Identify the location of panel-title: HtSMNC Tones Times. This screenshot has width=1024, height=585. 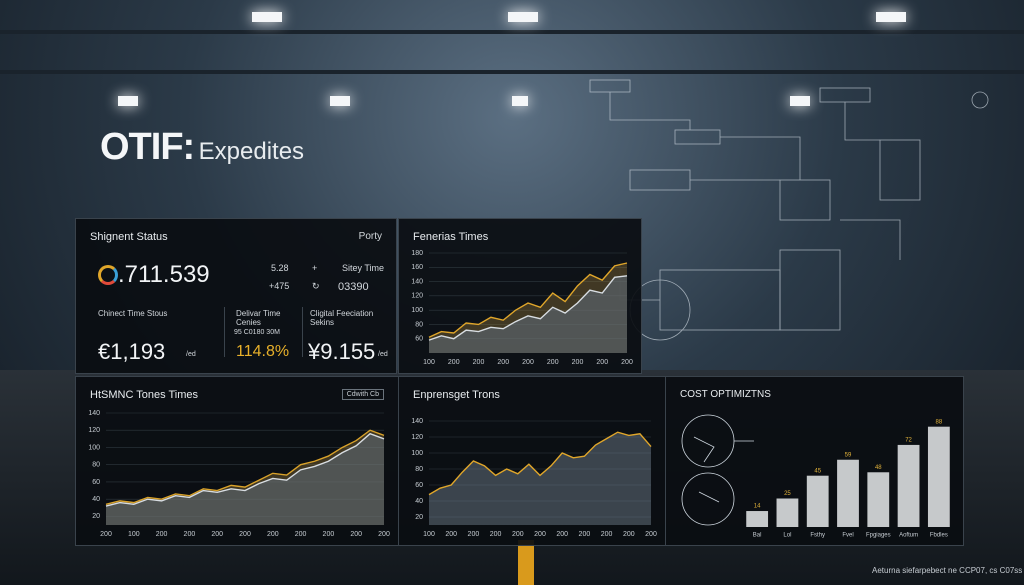
(144, 395).